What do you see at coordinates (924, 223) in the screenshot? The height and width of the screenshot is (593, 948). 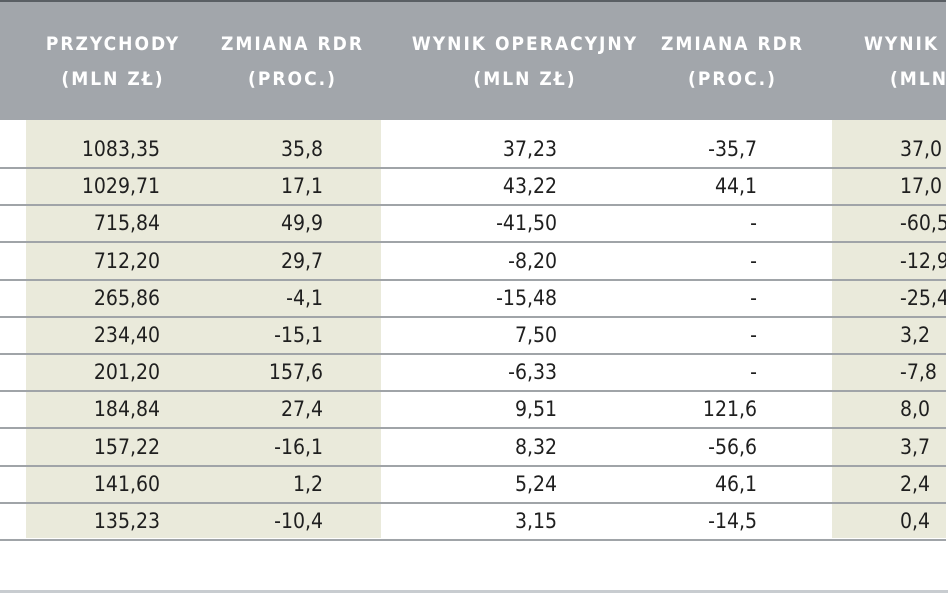 I see `cell-net-result: -60,5` at bounding box center [924, 223].